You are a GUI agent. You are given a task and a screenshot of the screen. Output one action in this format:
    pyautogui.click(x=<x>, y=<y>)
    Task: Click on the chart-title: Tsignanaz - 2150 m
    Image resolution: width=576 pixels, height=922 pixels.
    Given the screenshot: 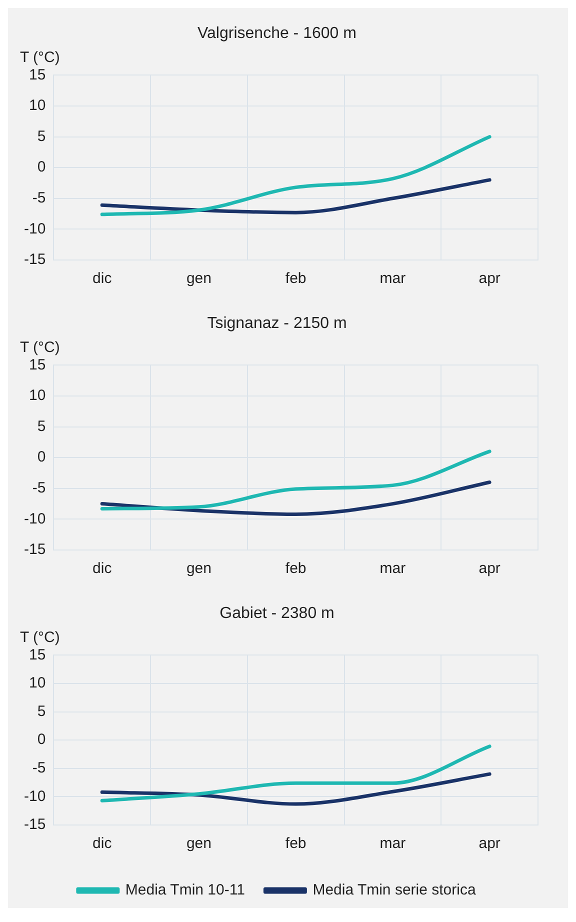 What is the action you would take?
    pyautogui.click(x=277, y=323)
    